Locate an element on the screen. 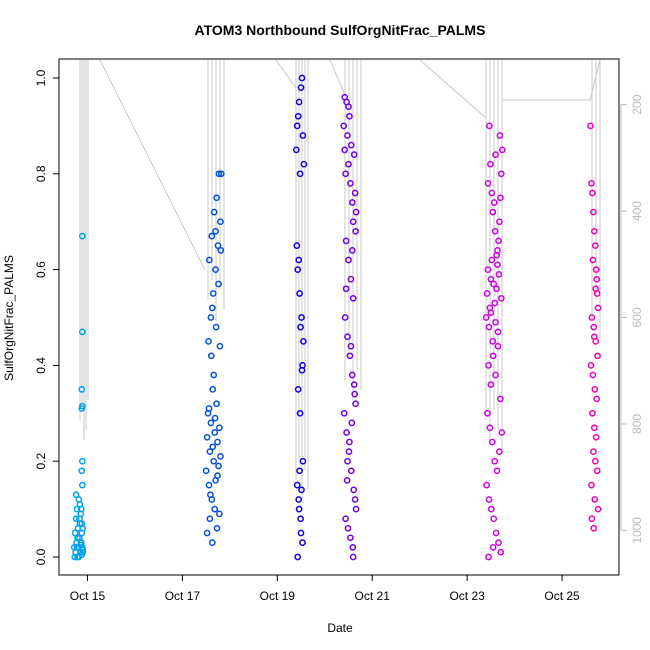  y2-tick-label: 200 is located at coordinates (637, 104).